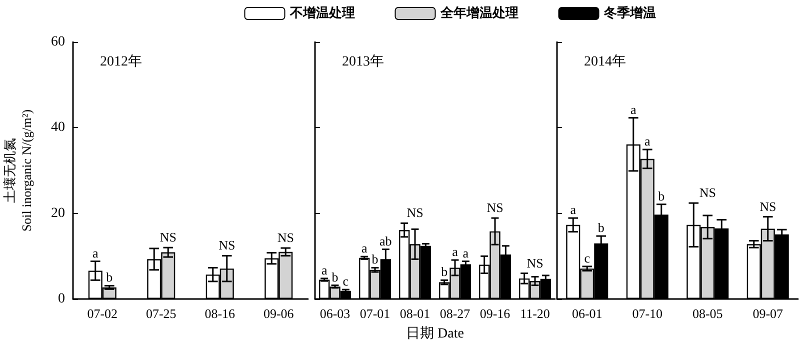  I want to click on x-tick-label: 11-20, so click(535, 313).